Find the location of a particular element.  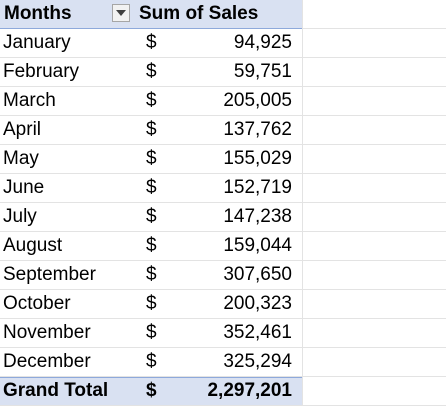

month-cell: December is located at coordinates (47, 361).